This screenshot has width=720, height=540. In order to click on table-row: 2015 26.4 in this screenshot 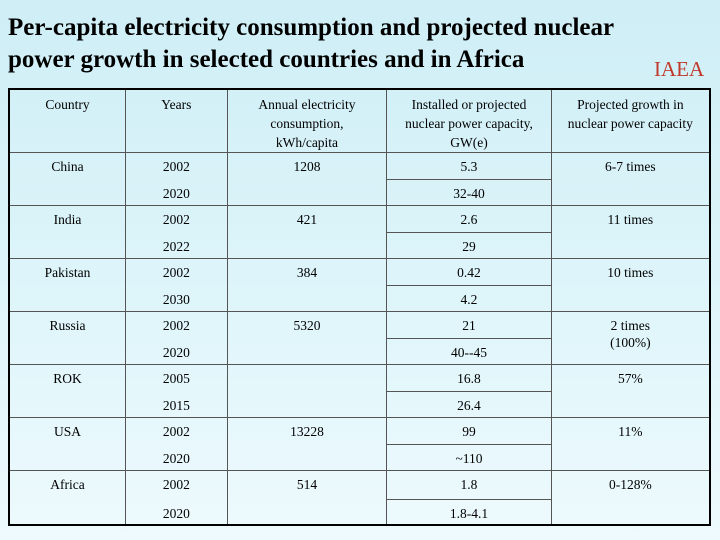, I will do `click(359, 404)`.